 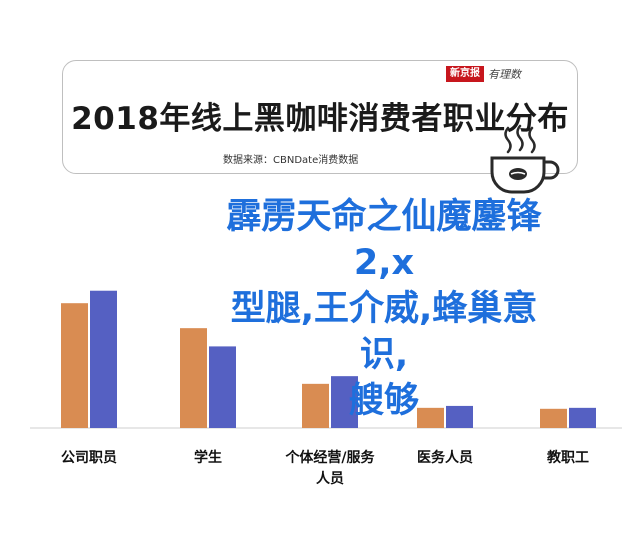 I want to click on category-label-2: 学生, so click(x=208, y=457).